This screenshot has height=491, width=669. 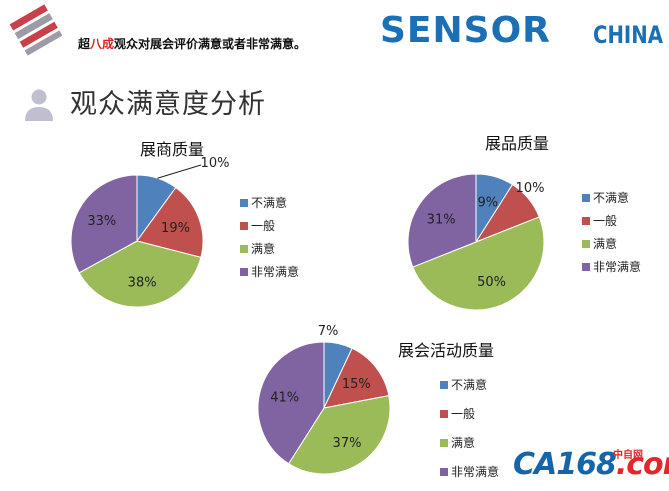 What do you see at coordinates (347, 443) in the screenshot?
I see `data-label: 37%` at bounding box center [347, 443].